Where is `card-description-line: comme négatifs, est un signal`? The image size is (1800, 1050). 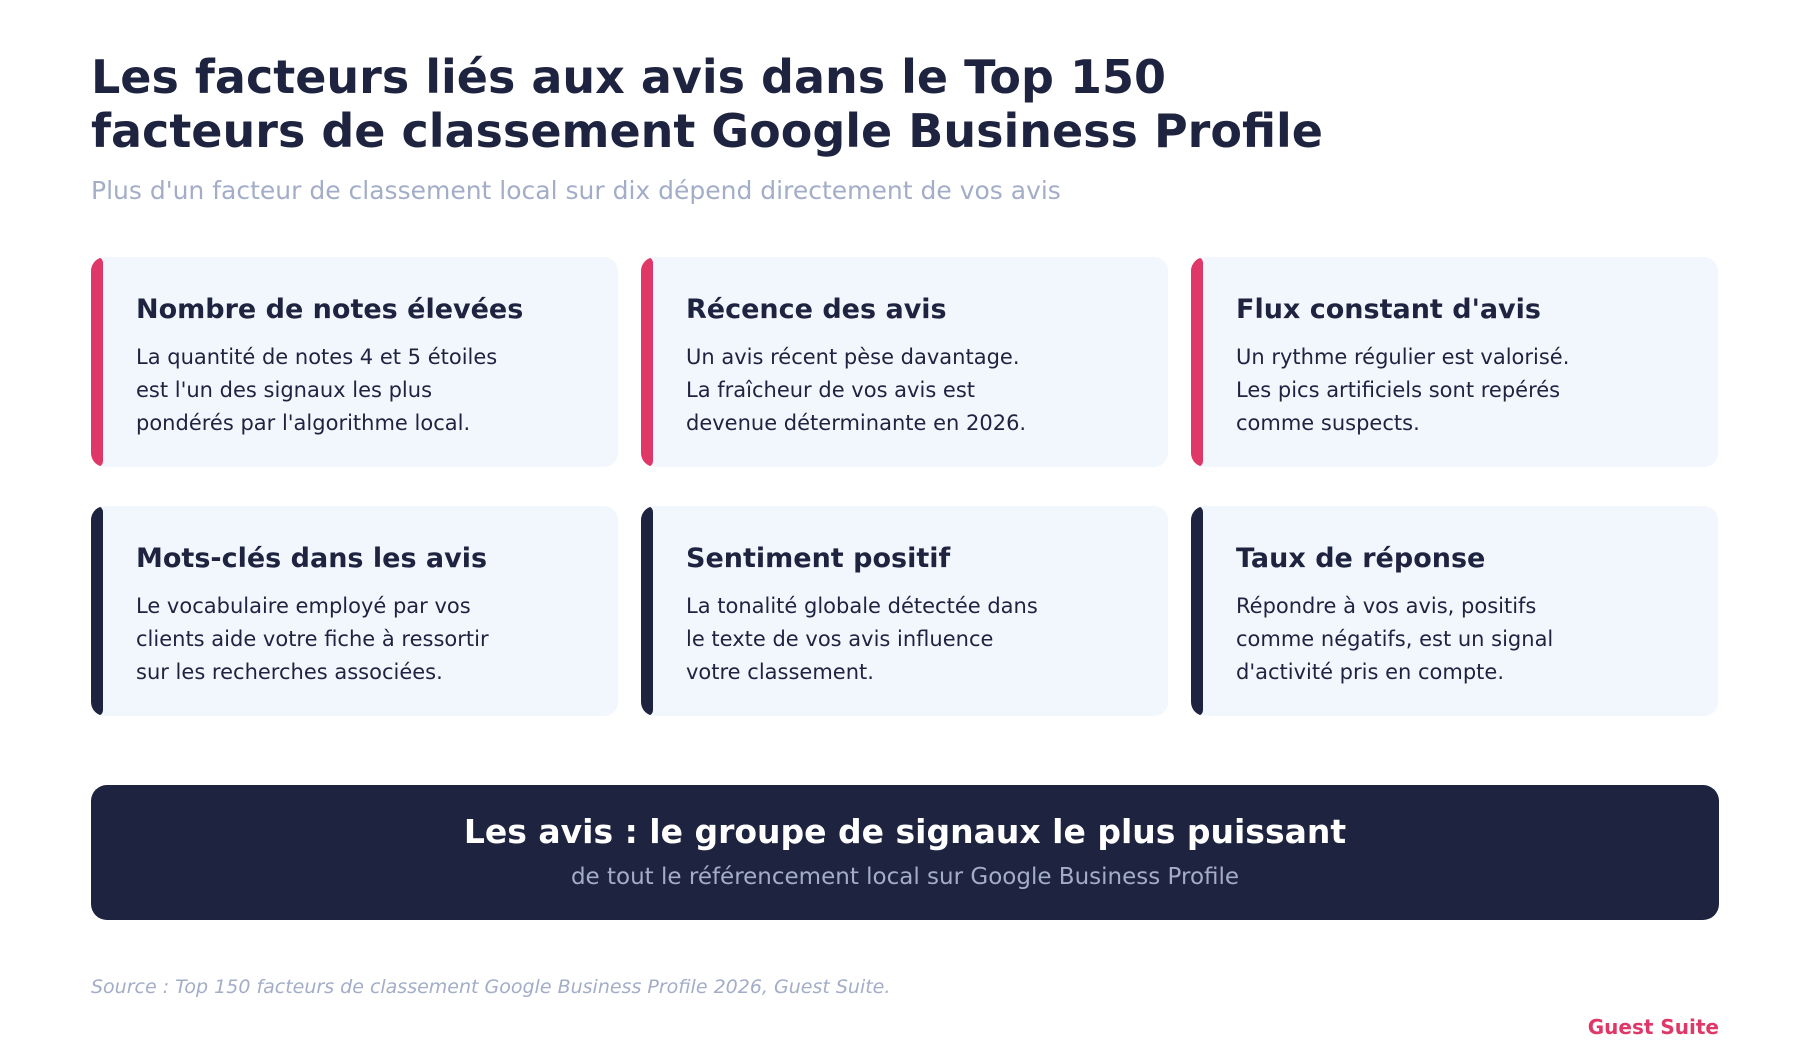
card-description-line: comme négatifs, est un signal is located at coordinates (1395, 639).